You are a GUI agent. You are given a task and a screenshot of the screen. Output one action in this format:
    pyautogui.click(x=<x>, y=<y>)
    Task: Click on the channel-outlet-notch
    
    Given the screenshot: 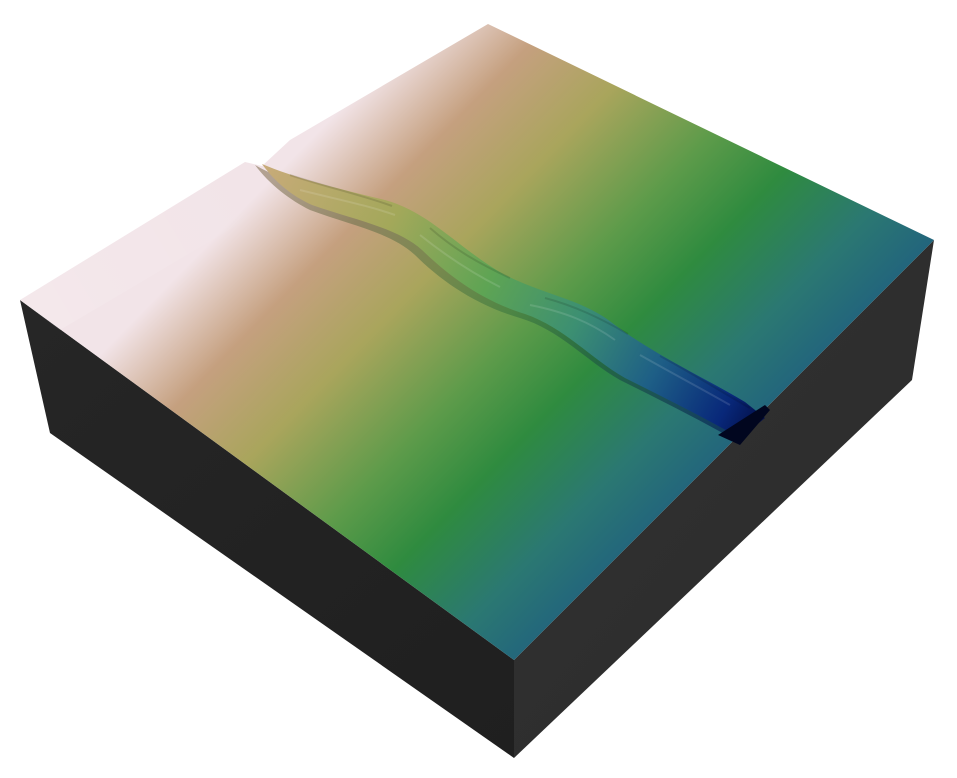 What is the action you would take?
    pyautogui.click(x=744, y=425)
    